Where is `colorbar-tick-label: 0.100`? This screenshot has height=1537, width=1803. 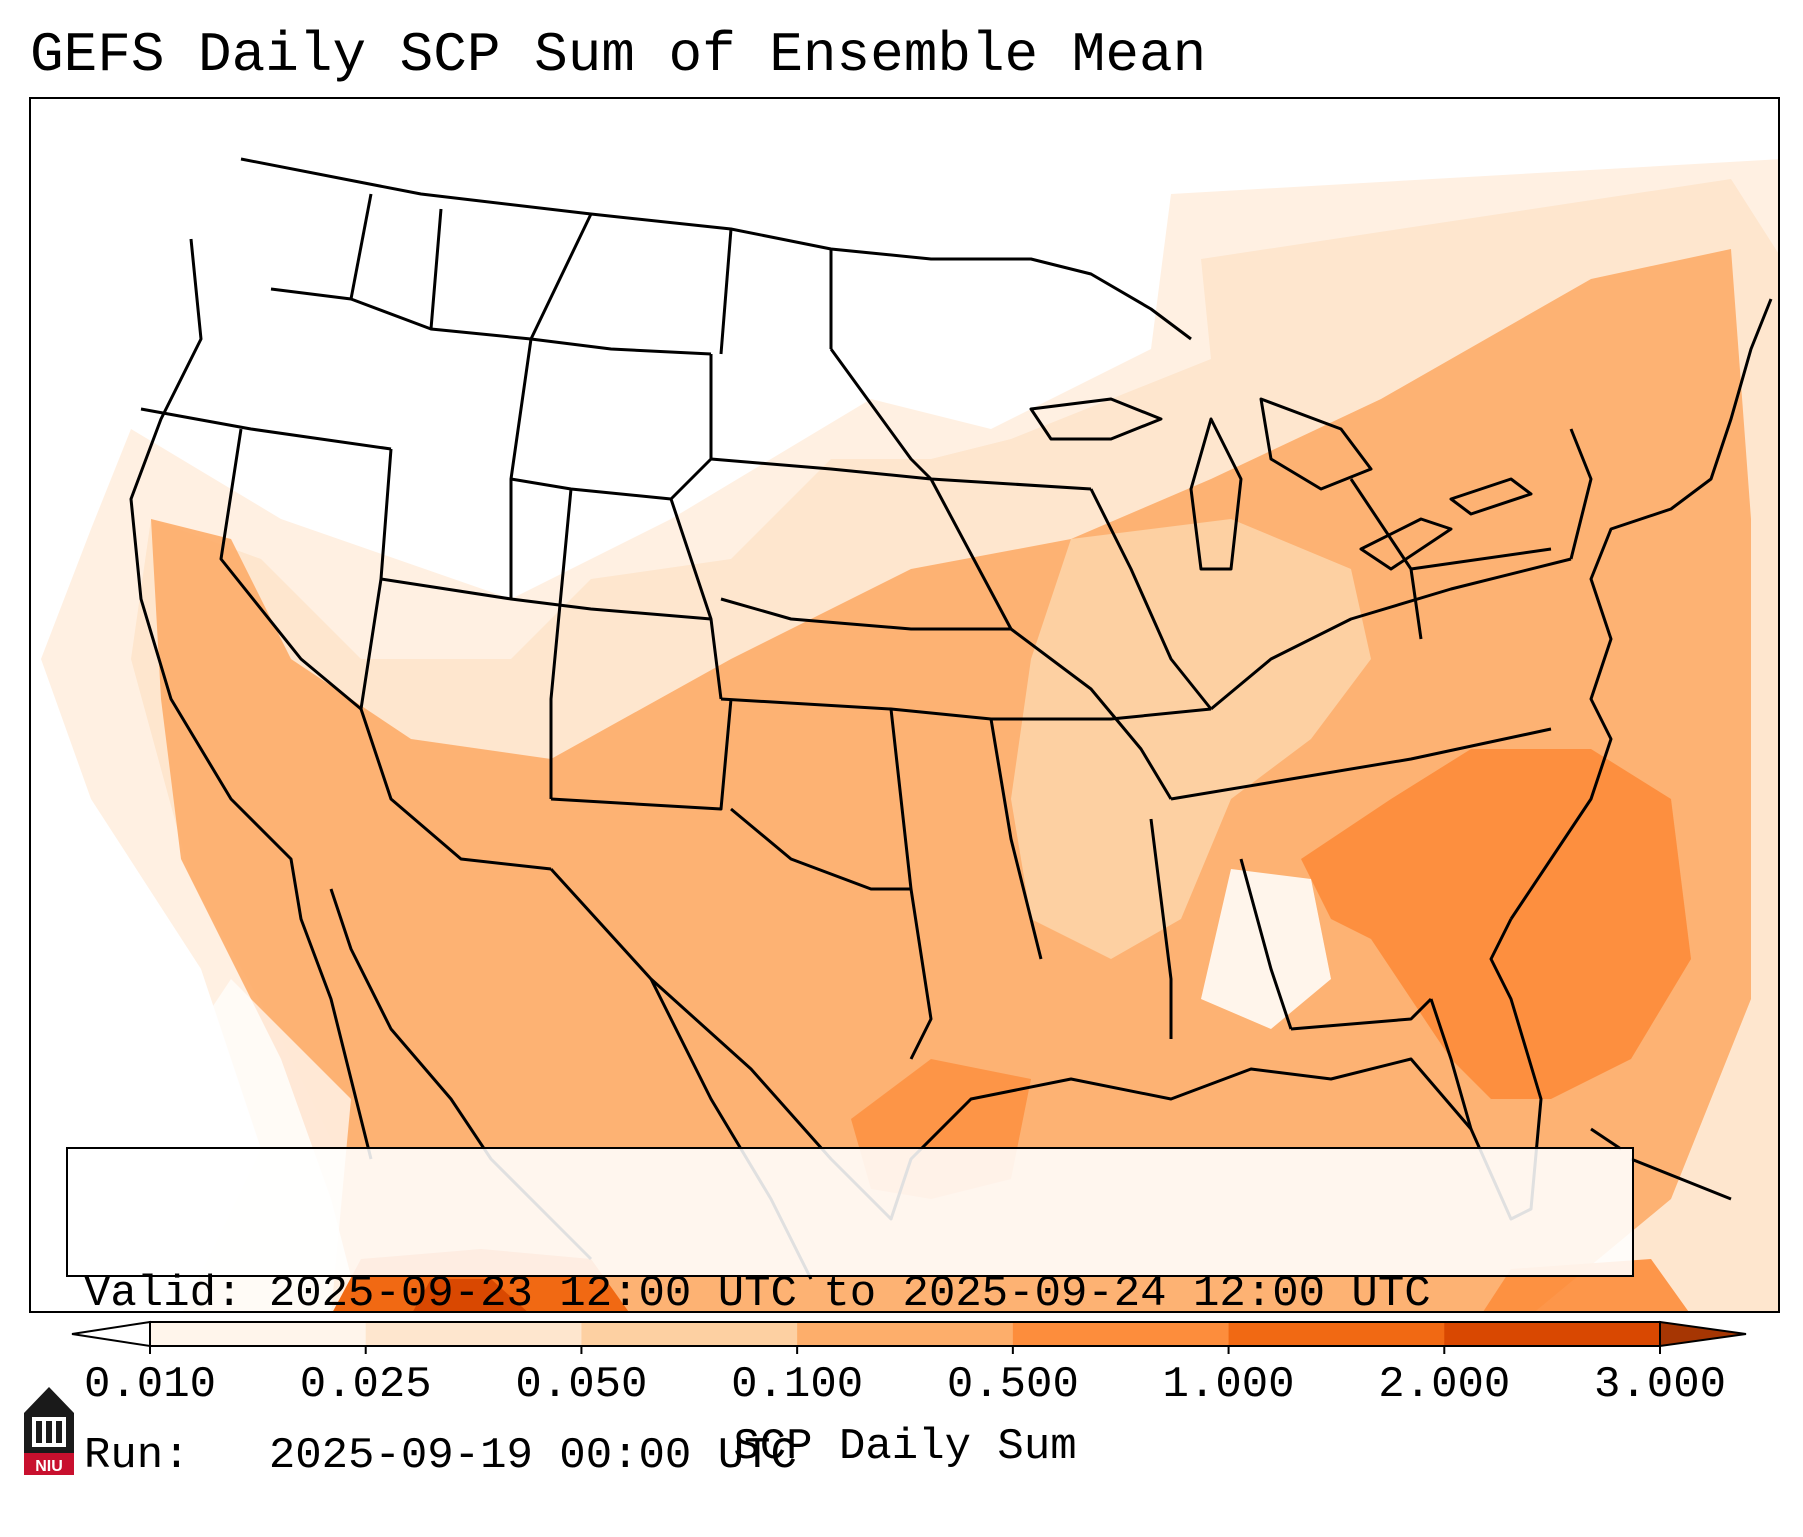
colorbar-tick-label: 0.100 is located at coordinates (797, 1385).